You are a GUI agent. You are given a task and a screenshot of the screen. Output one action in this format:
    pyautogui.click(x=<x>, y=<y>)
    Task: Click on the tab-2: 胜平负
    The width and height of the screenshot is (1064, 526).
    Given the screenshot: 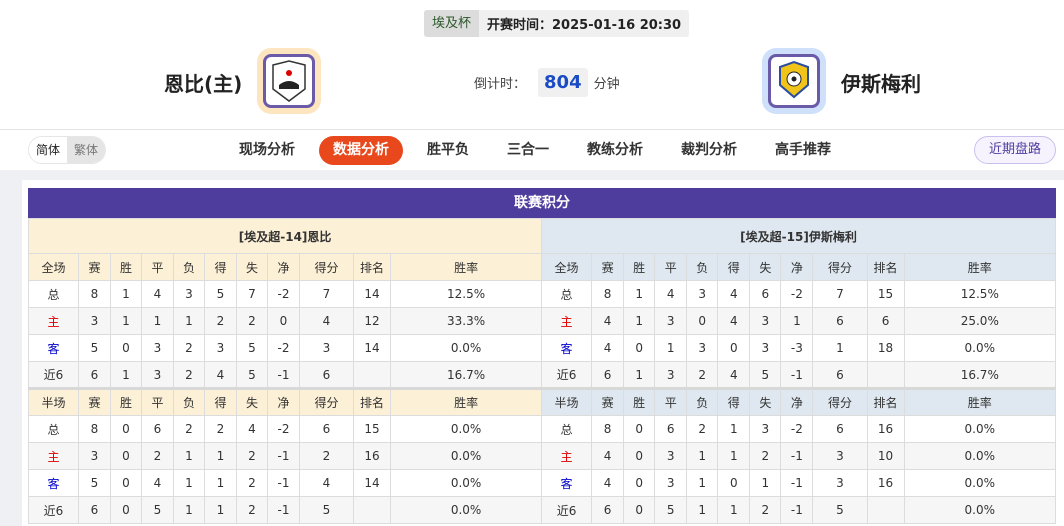 What is the action you would take?
    pyautogui.click(x=448, y=150)
    